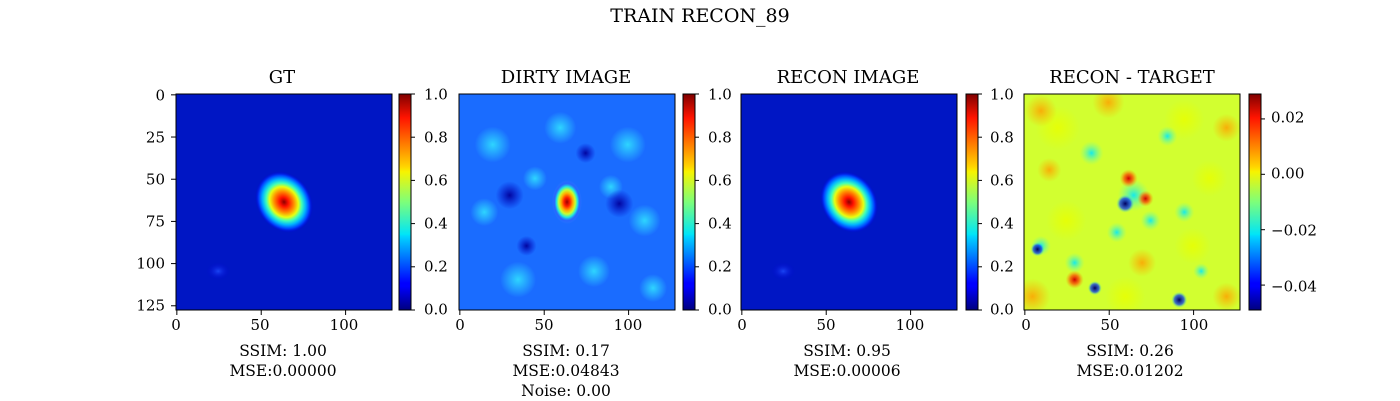 Image resolution: width=1400 pixels, height=401 pixels. I want to click on panel-title-diff: RECON - TARGET, so click(1132, 77).